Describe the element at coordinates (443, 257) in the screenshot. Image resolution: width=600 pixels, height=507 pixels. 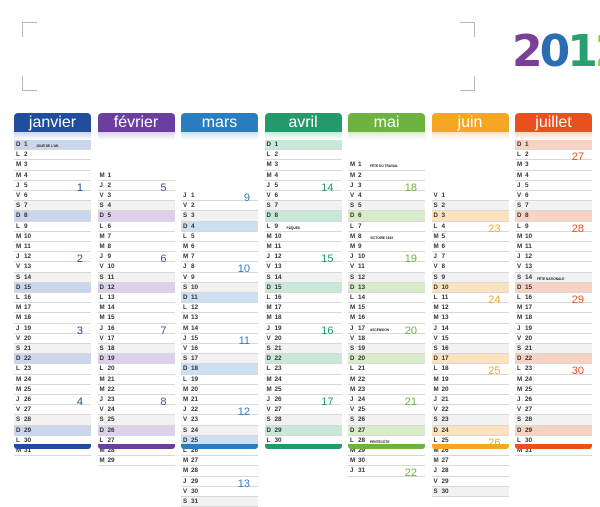
I see `day-number: 7` at that location.